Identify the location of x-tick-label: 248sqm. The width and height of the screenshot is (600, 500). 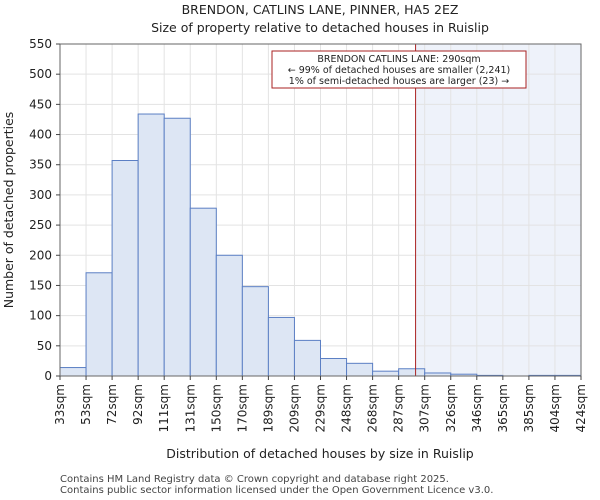
(347, 408).